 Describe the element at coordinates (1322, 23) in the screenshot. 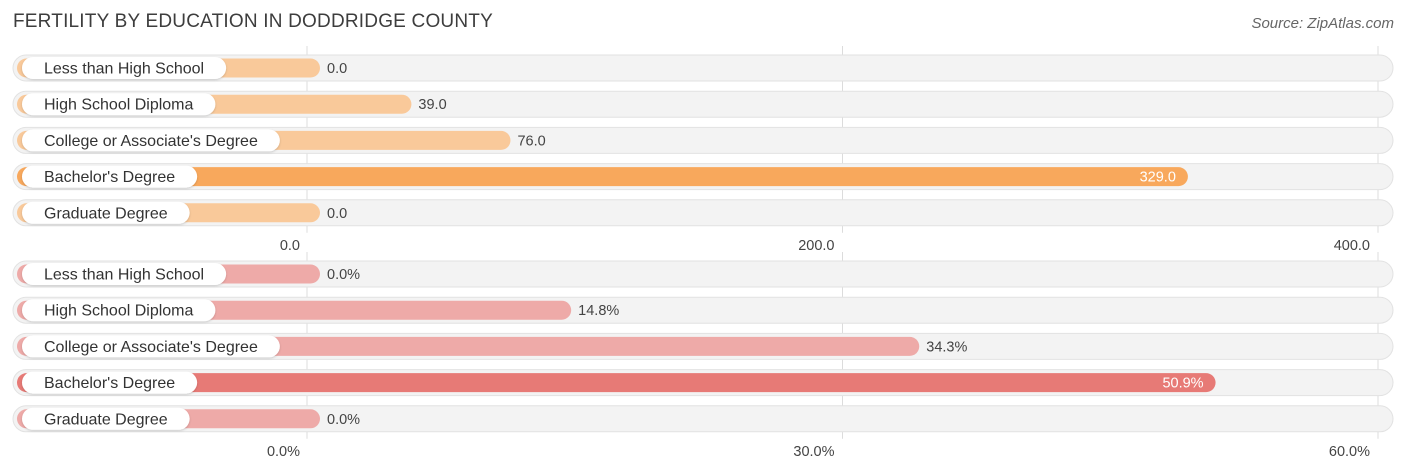

I see `source-note: Source: ZipAtlas.com` at that location.